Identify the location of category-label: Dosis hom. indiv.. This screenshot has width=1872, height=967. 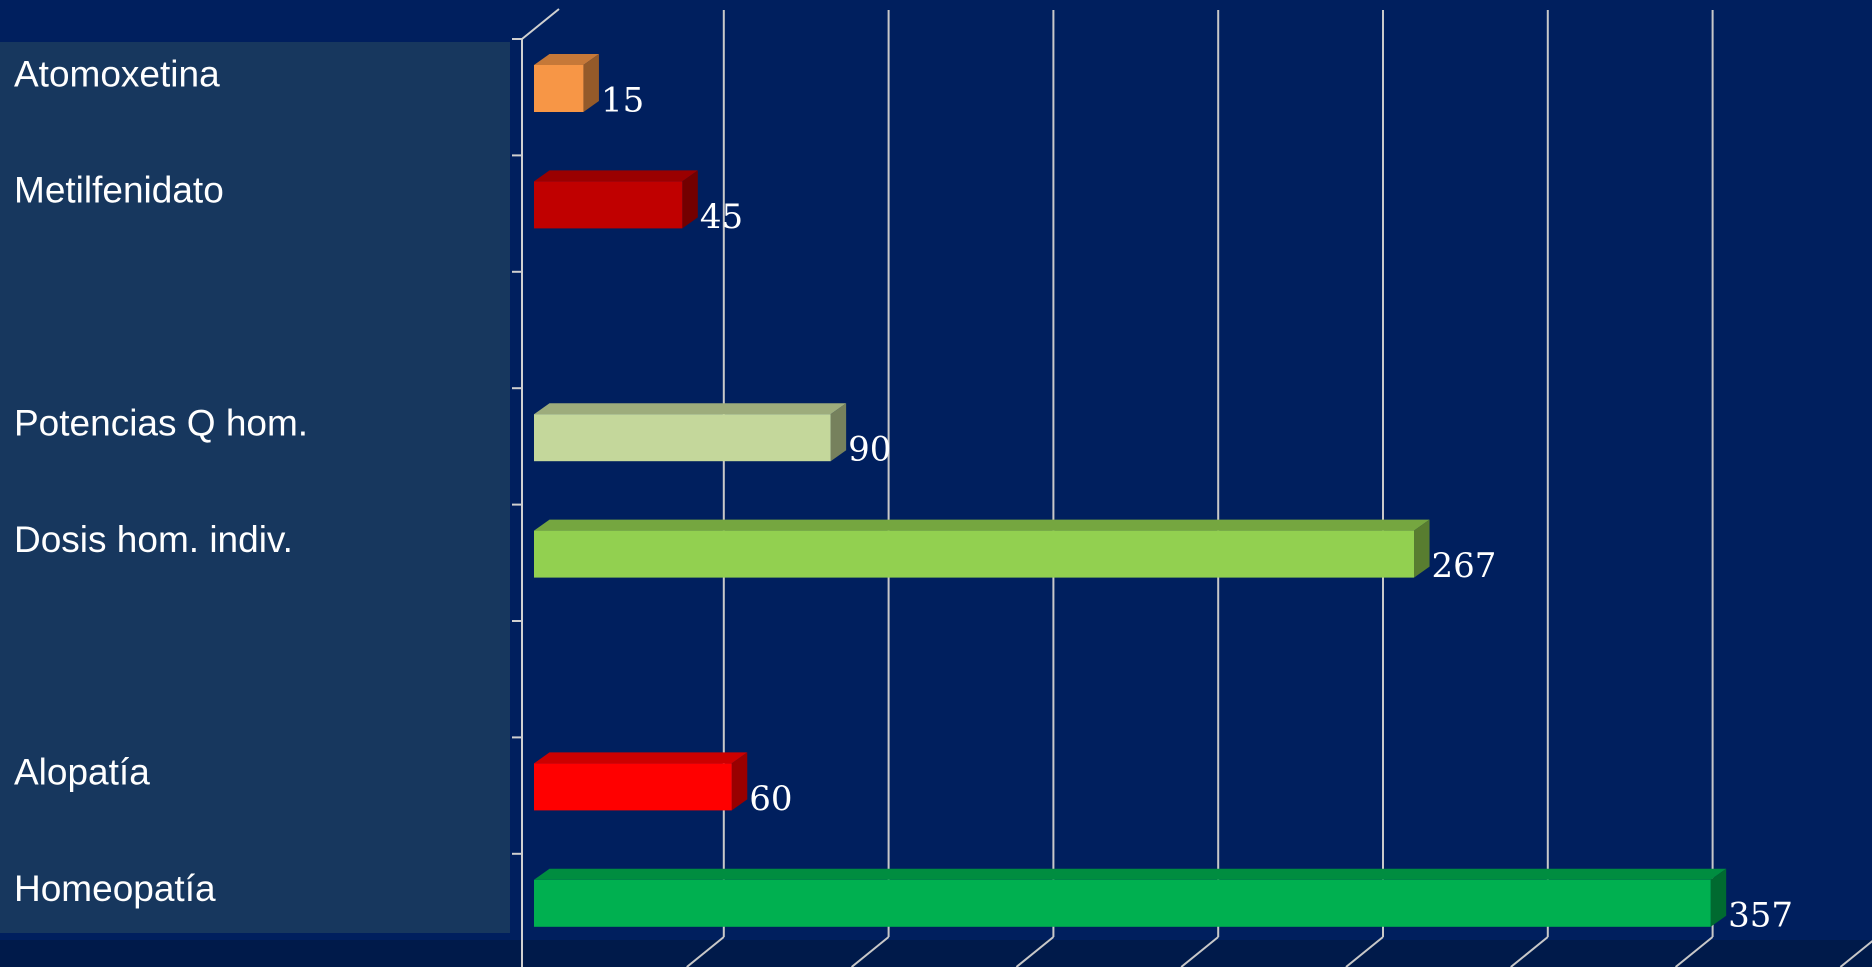
(153, 539).